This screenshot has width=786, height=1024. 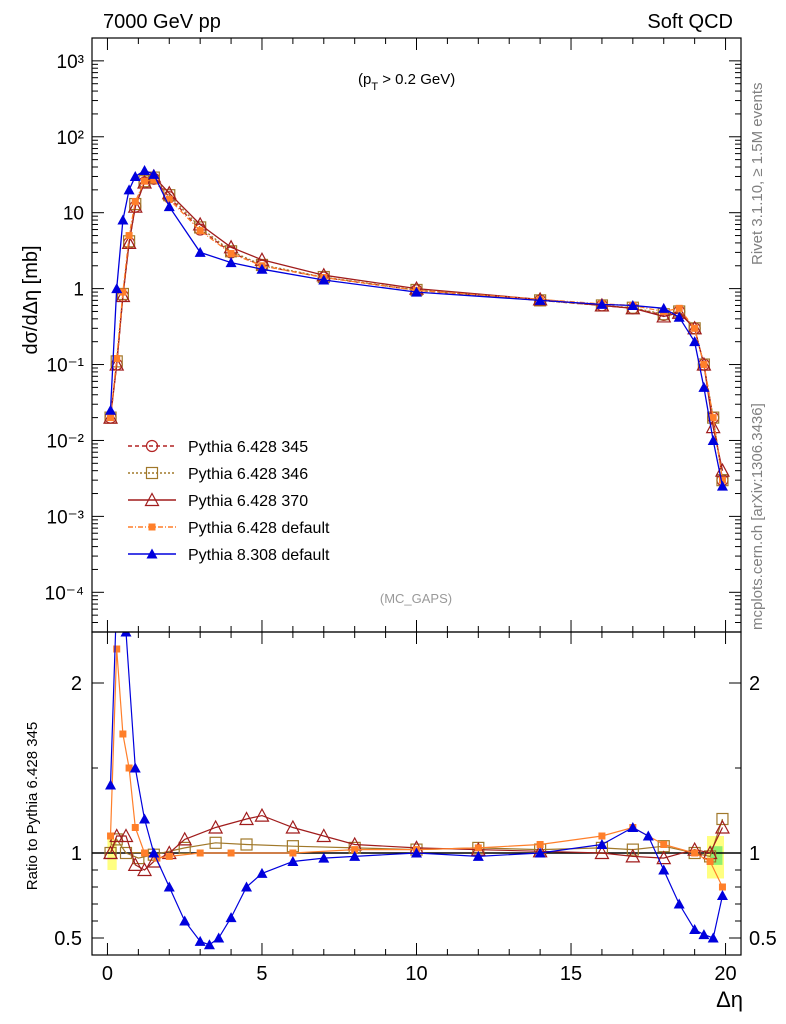 I want to click on legend-entry: Pythia 6.428 default, so click(x=229, y=528).